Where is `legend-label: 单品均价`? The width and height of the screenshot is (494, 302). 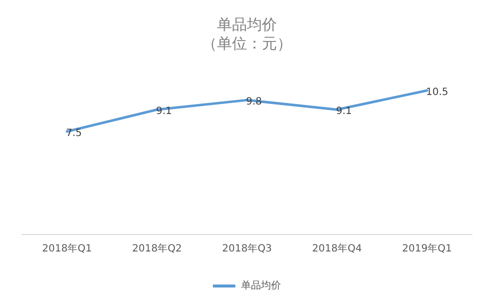
legend-label: 单品均价 is located at coordinates (261, 286).